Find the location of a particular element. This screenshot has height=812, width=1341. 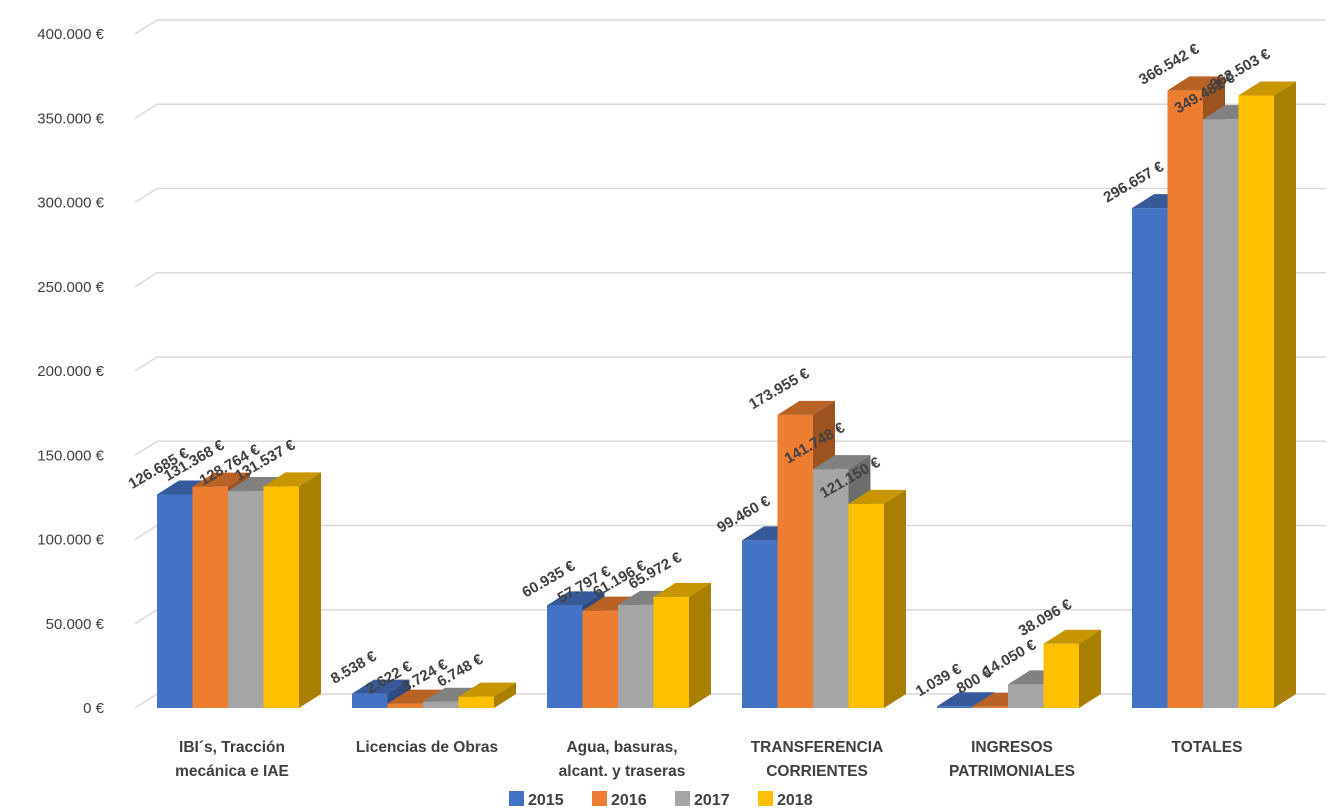

category-label: Agua, basuras, alcant. y traseras is located at coordinates (622, 759).